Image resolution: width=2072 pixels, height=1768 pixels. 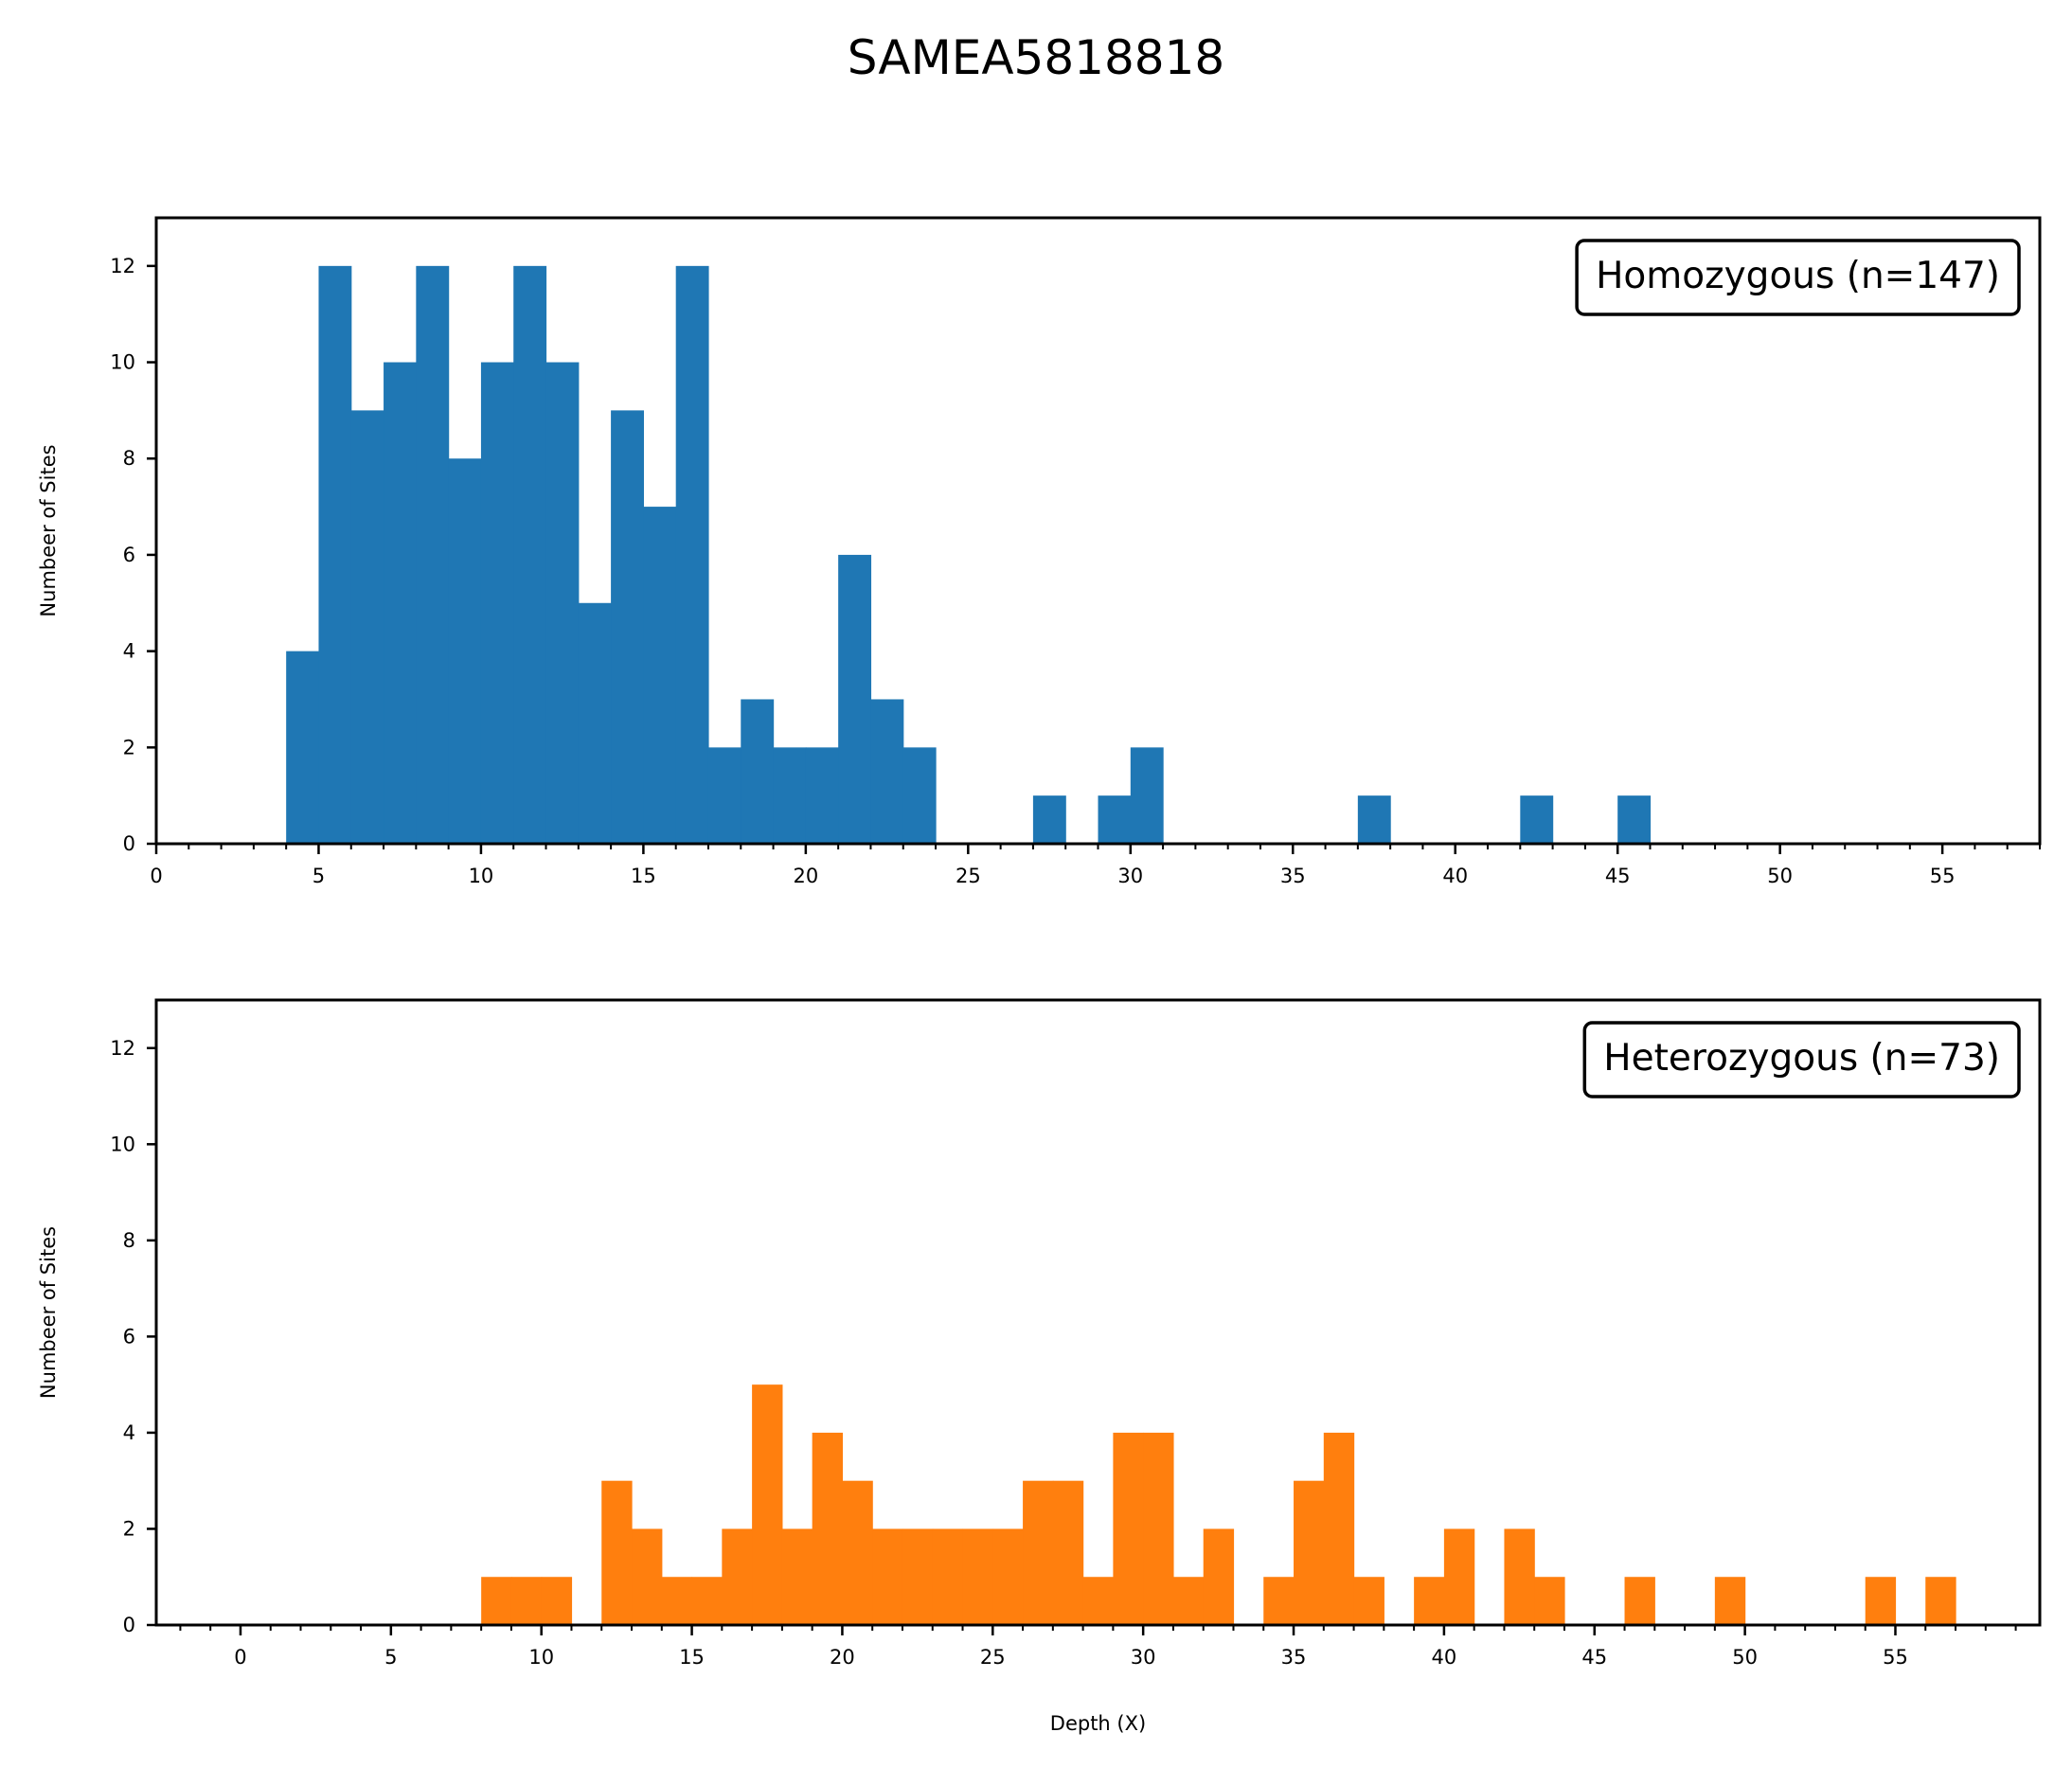 What do you see at coordinates (1098, 1723) in the screenshot?
I see `x-axis-label: Depth (X)` at bounding box center [1098, 1723].